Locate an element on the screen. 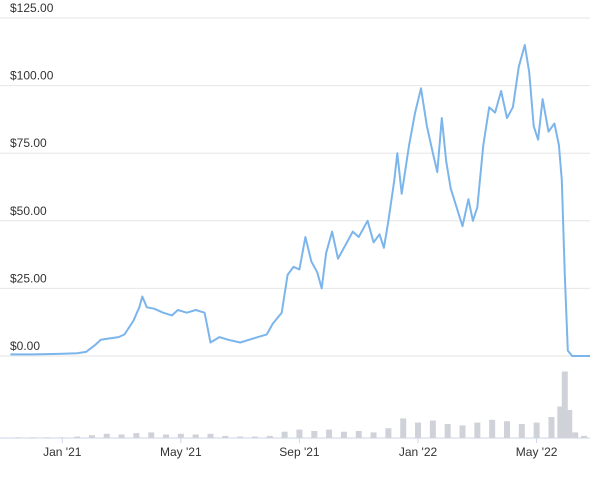 This screenshot has width=600, height=478. y-tick-label: $100.00 is located at coordinates (32, 76).